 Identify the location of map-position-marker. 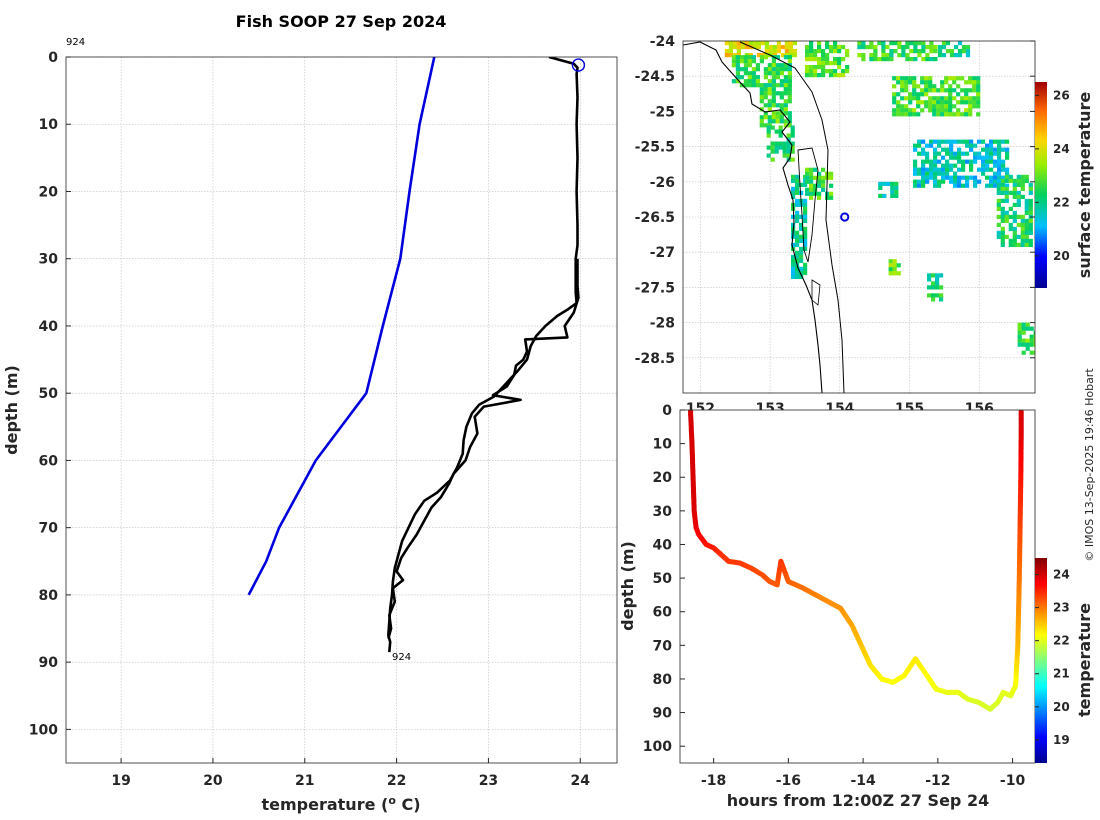
(845, 217).